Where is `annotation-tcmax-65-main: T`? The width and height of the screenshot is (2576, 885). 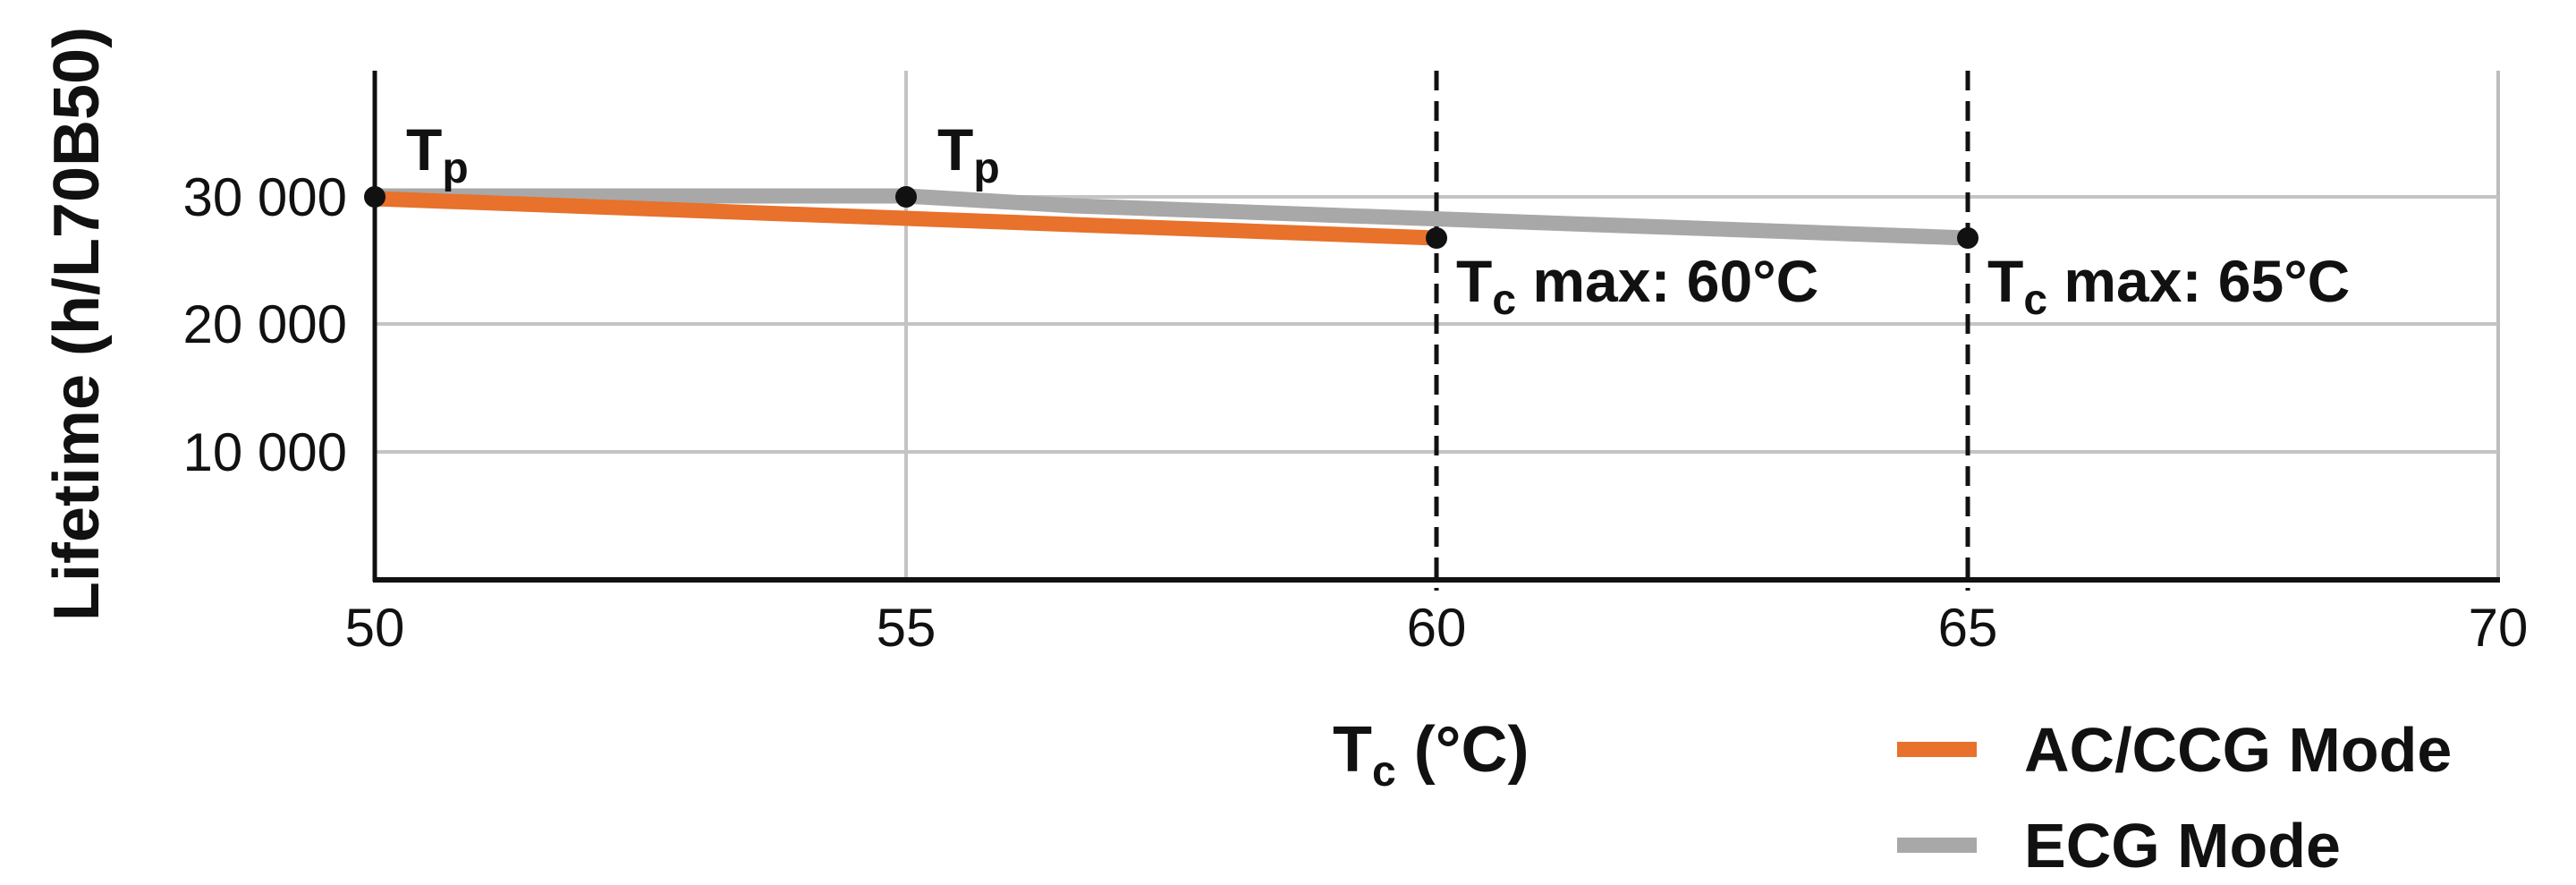
annotation-tcmax-65-main: T is located at coordinates (2005, 281).